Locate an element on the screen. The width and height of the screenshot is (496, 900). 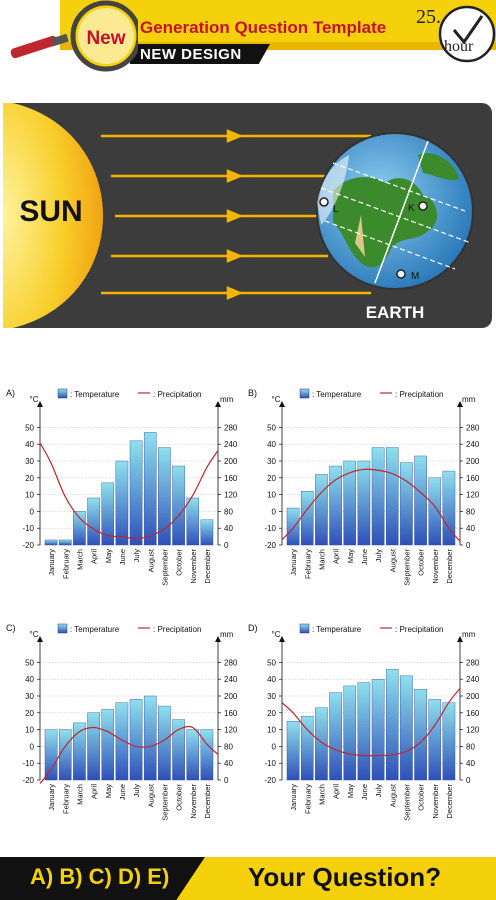
answer-options: A) B) C) D) E) is located at coordinates (100, 876).